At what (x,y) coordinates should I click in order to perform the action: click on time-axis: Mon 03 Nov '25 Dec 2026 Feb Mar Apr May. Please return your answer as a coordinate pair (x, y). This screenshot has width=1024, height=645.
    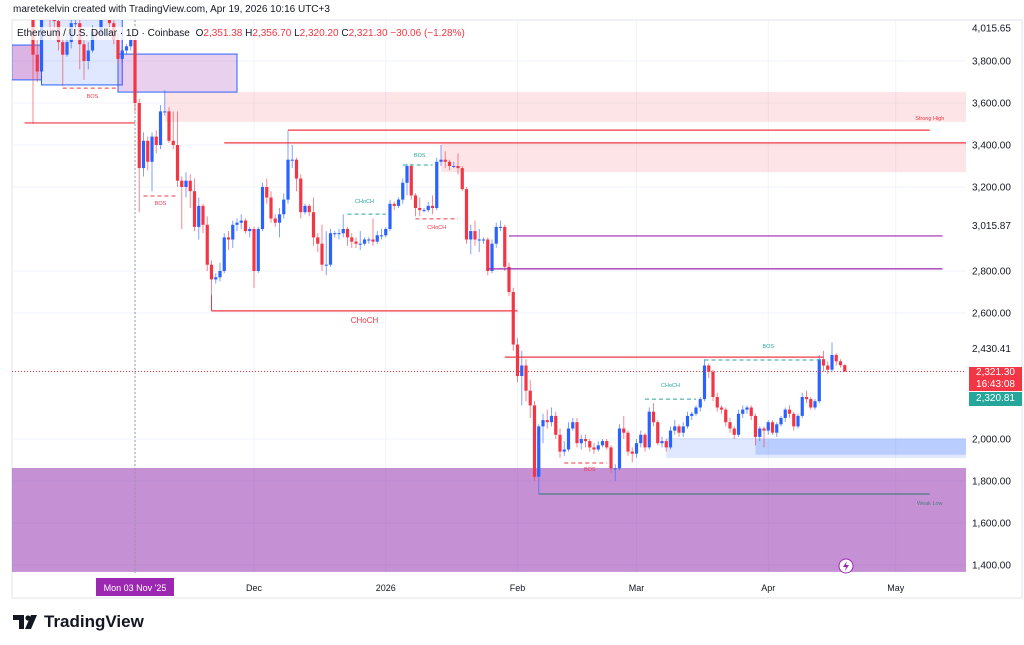
    Looking at the image, I should click on (500, 587).